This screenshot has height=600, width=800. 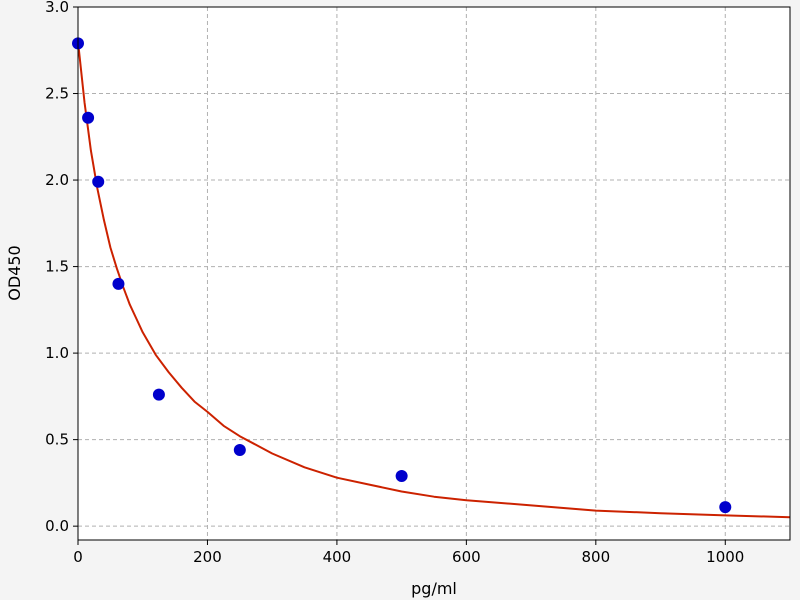 I want to click on y-axis-ticks: 0.0 0.5 1.0 1.5 2.0 2.5 3.0, so click(x=61, y=267).